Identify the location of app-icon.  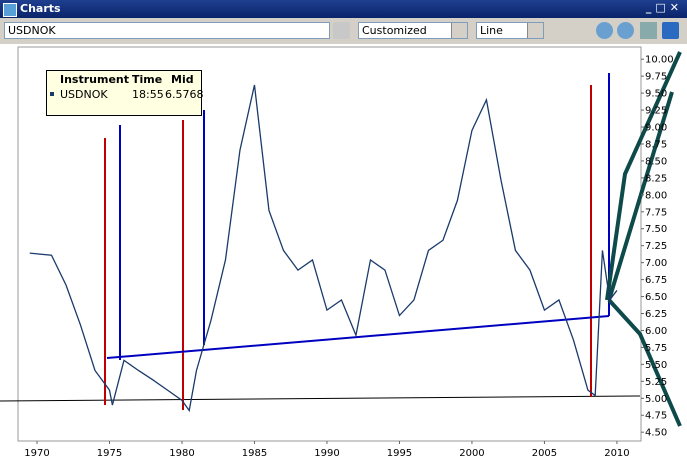
(10, 10).